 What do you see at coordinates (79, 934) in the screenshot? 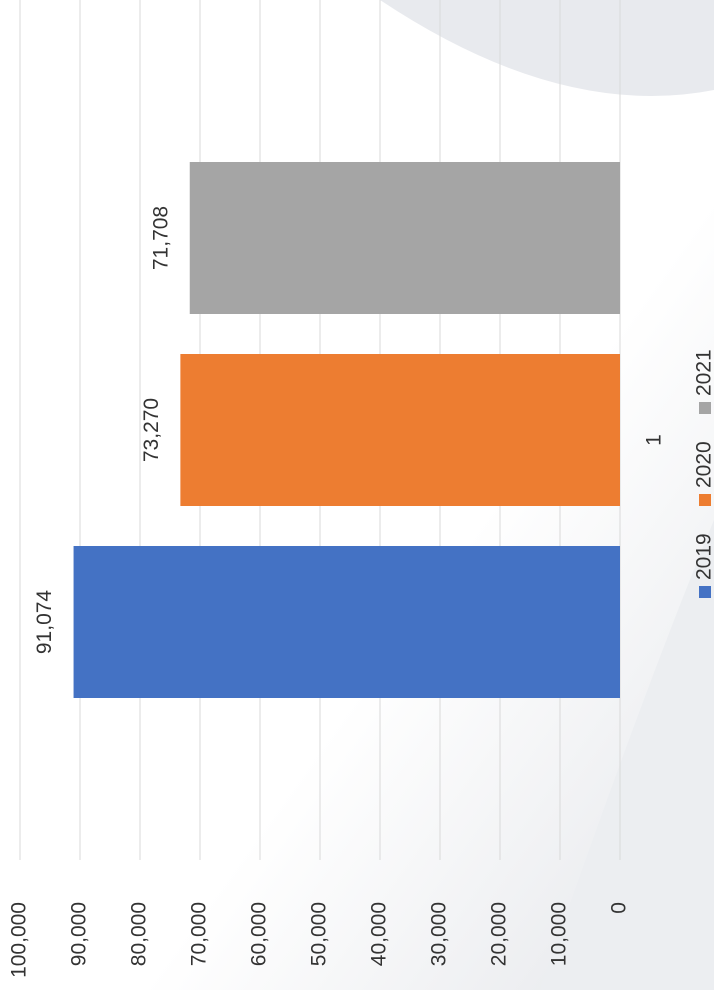
I see `y-tick-label: 90,000` at bounding box center [79, 934].